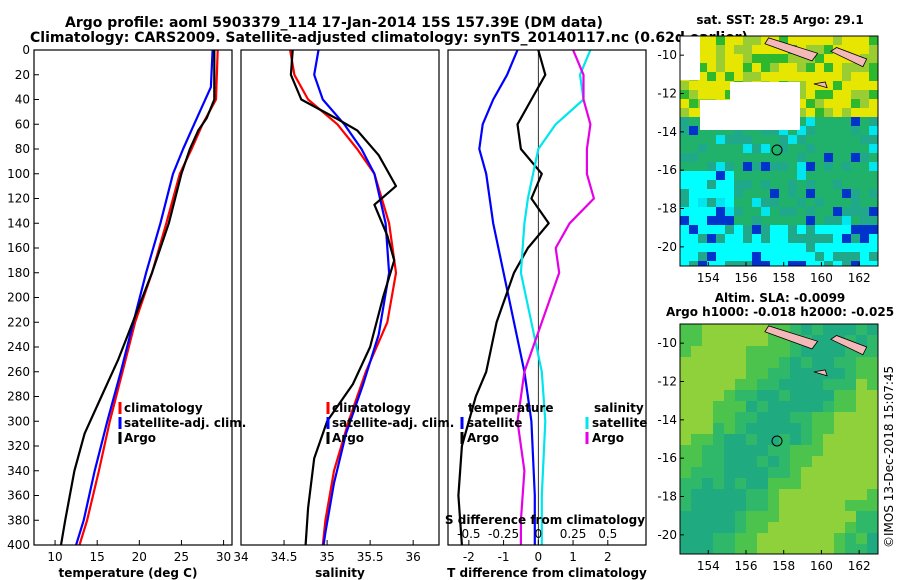  What do you see at coordinates (708, 278) in the screenshot?
I see `x-tick-label: 154` at bounding box center [708, 278].